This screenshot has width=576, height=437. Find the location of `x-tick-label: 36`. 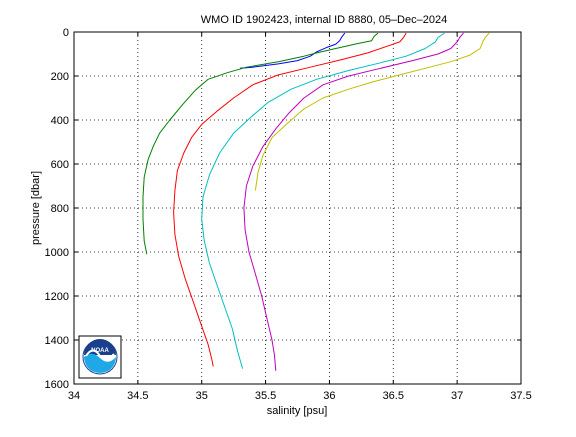

x-tick-label: 36 is located at coordinates (329, 396).